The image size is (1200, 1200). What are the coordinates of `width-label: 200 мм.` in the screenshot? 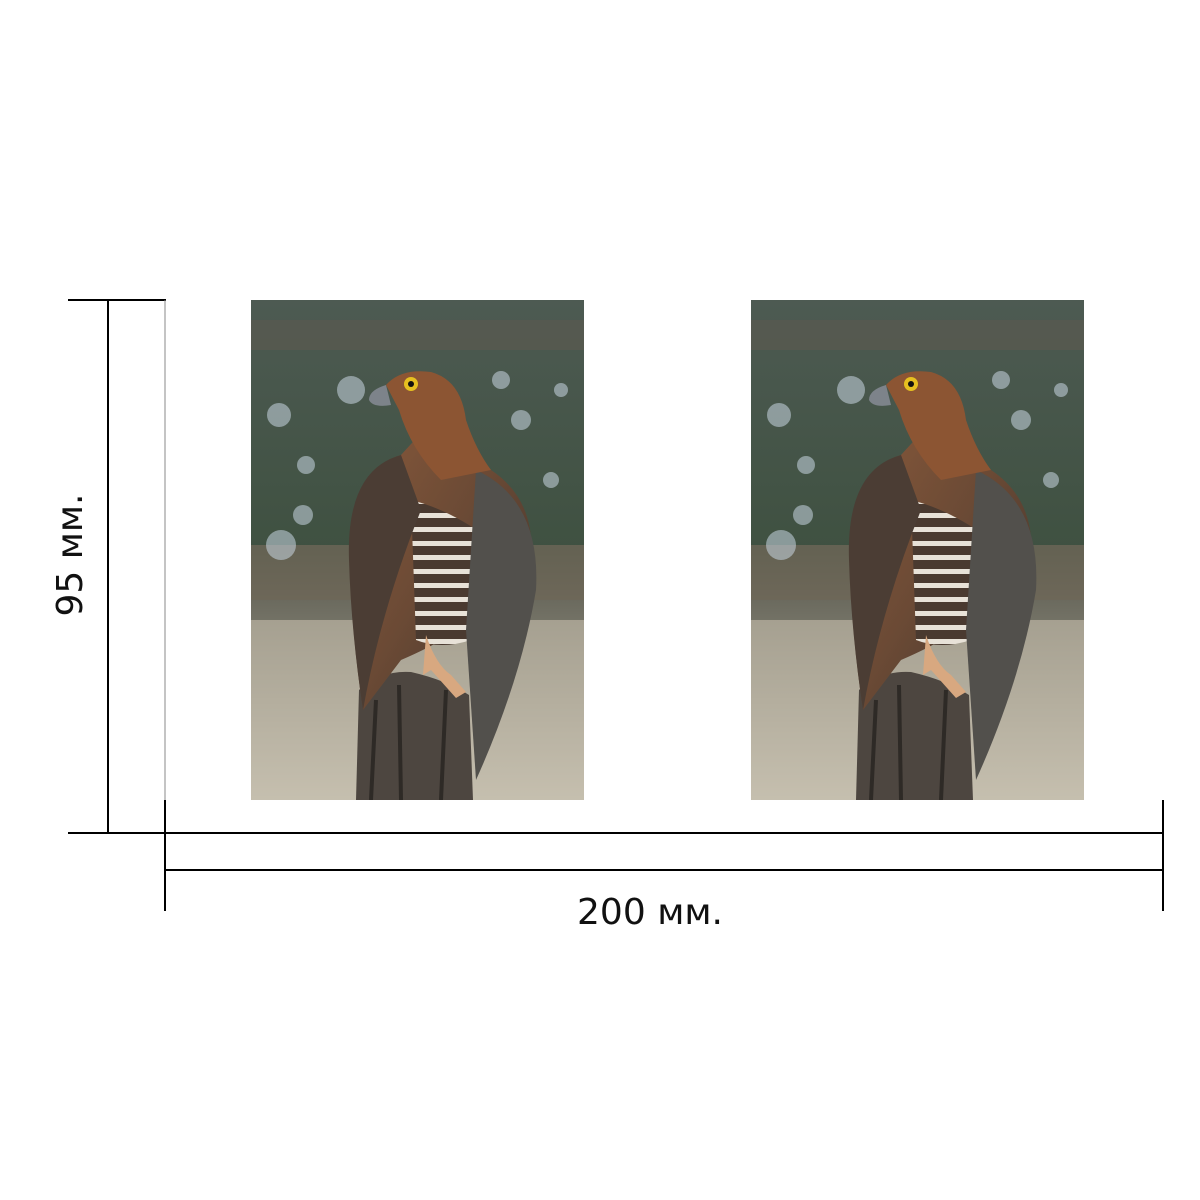 It's located at (650, 912).